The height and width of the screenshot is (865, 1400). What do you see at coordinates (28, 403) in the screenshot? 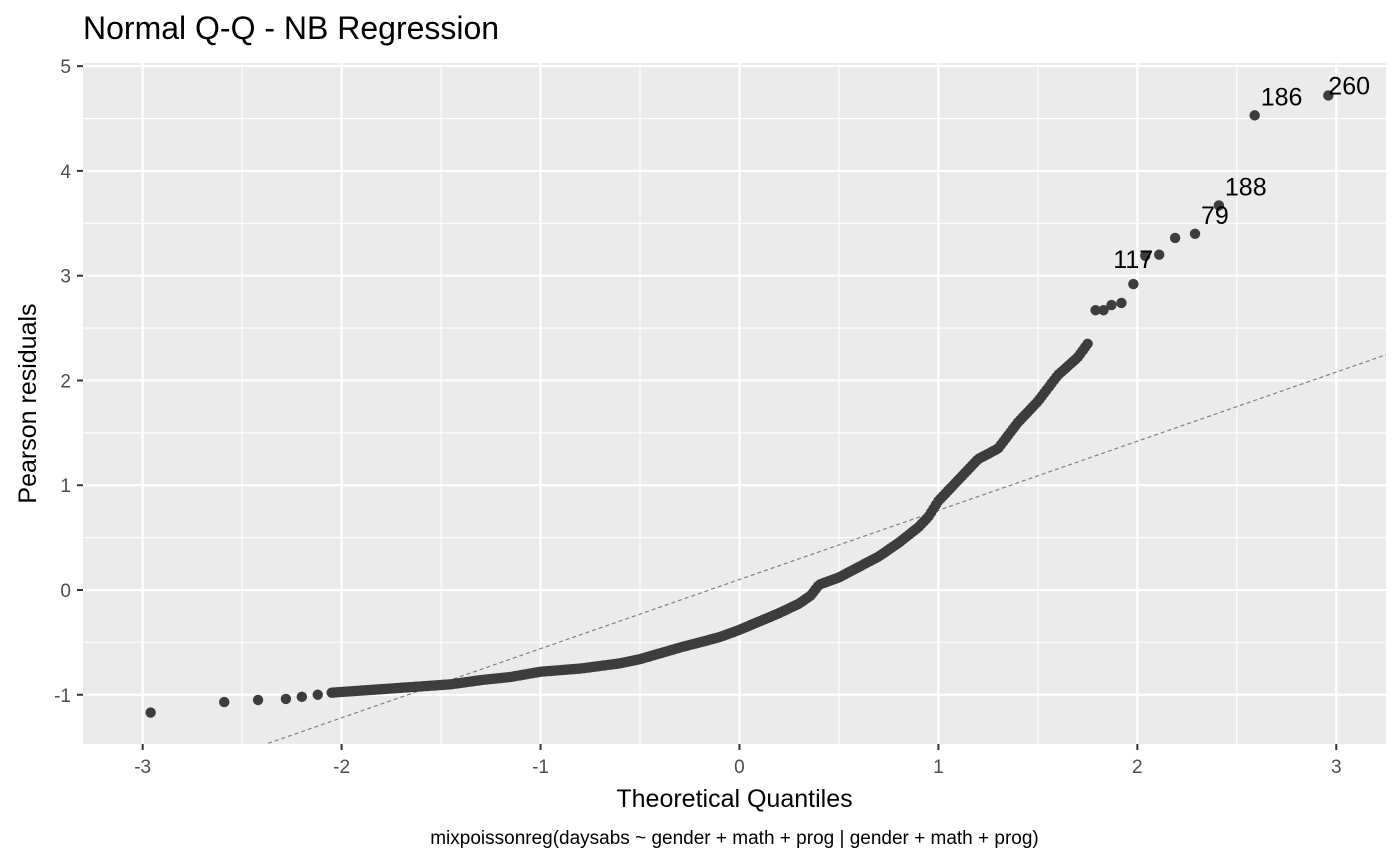
I see `y-axis-title: Pearson residuals` at bounding box center [28, 403].